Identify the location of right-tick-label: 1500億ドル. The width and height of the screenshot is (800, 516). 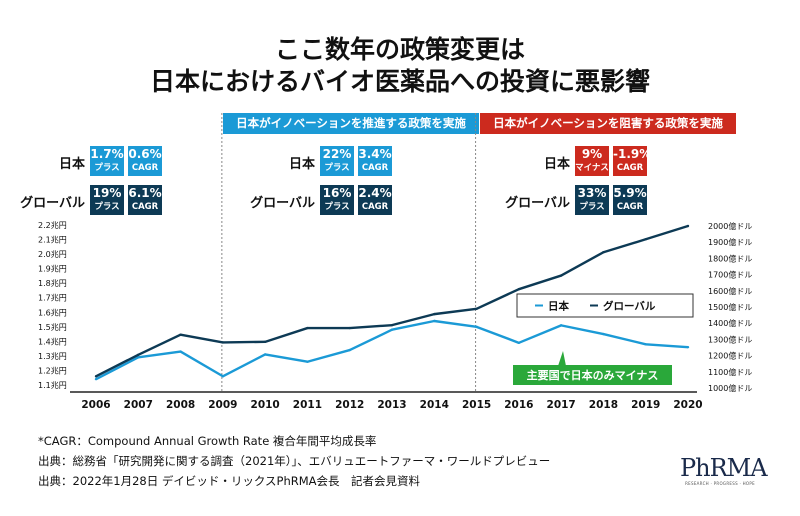
(730, 307).